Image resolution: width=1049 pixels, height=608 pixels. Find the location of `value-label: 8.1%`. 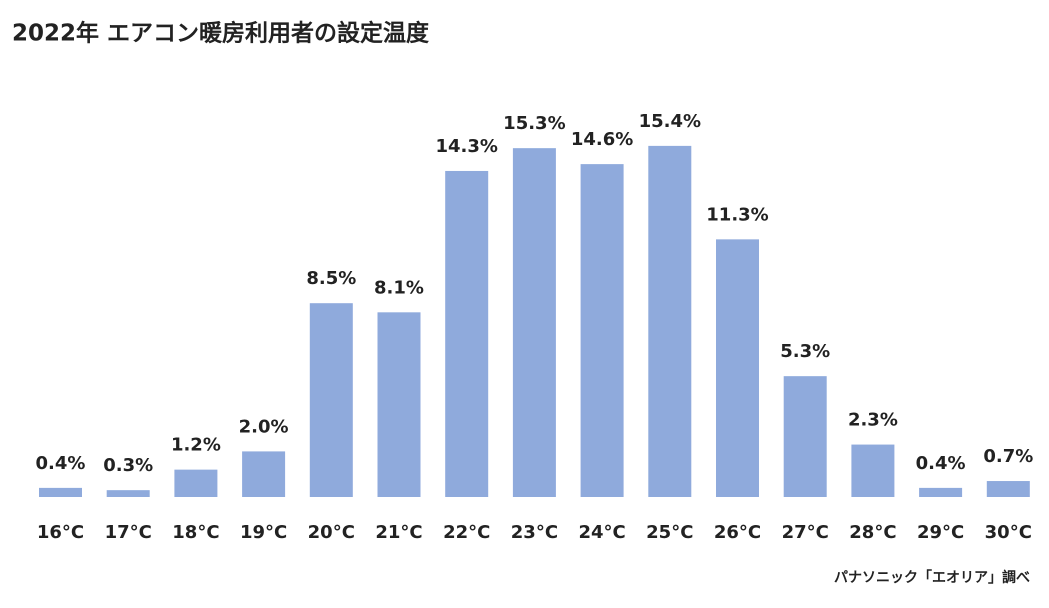

value-label: 8.1% is located at coordinates (399, 287).